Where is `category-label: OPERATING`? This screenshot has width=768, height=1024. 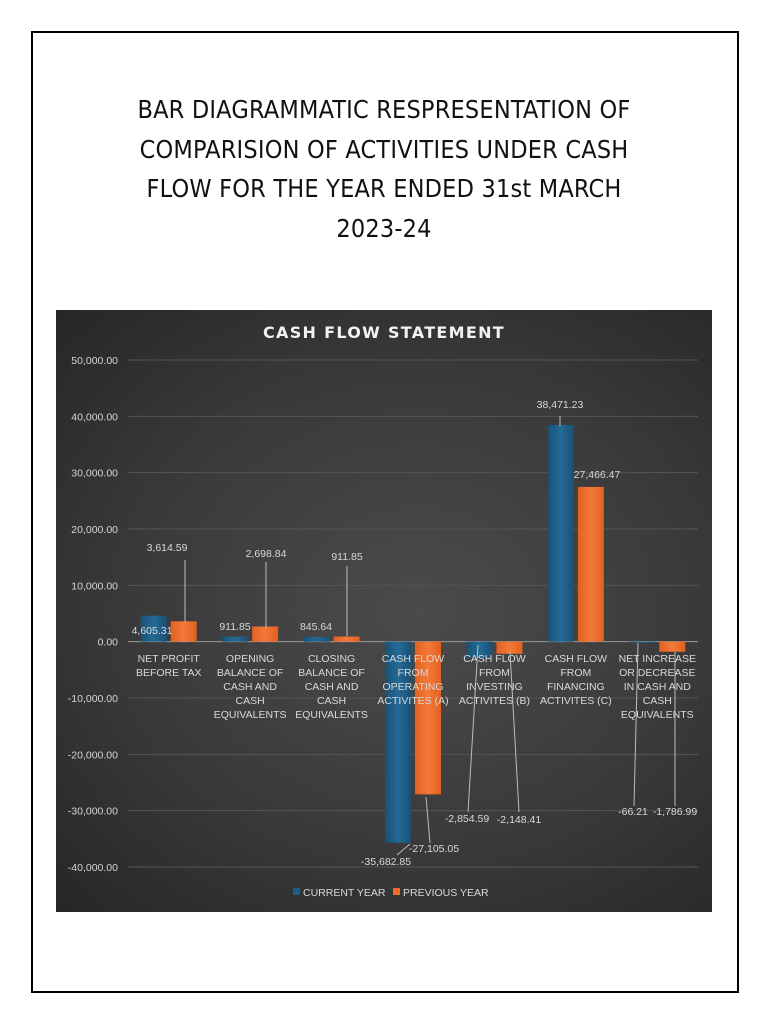 category-label: OPERATING is located at coordinates (412, 687).